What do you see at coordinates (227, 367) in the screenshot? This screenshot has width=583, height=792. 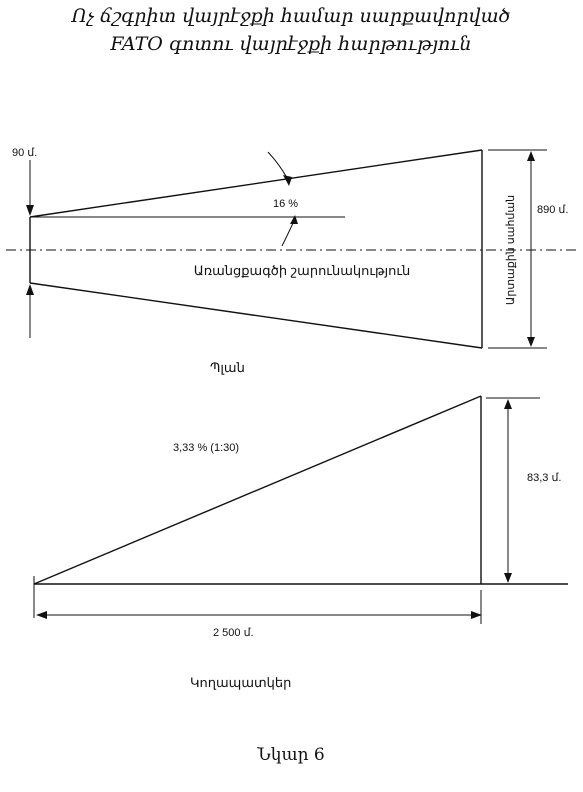 I see `plan-caption: Պլան` at bounding box center [227, 367].